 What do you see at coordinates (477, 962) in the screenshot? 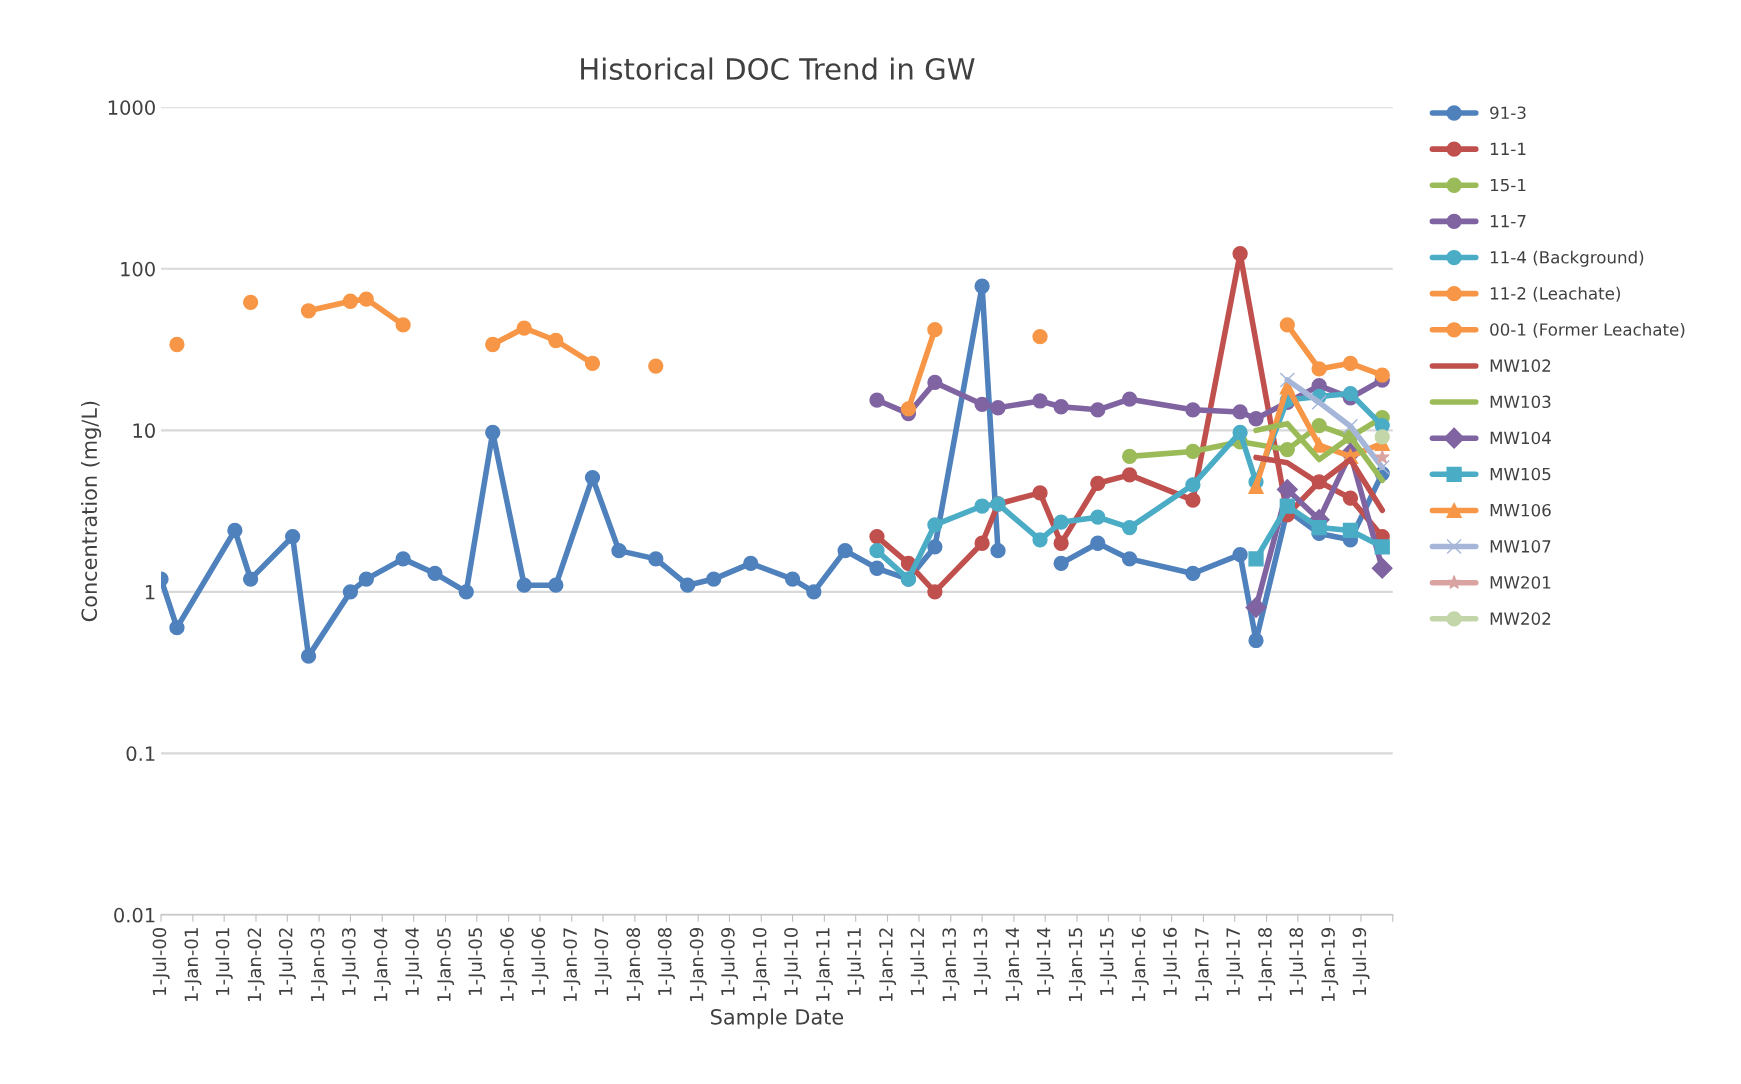
I see `x-tick-label: 1-Jul-05` at bounding box center [477, 962].